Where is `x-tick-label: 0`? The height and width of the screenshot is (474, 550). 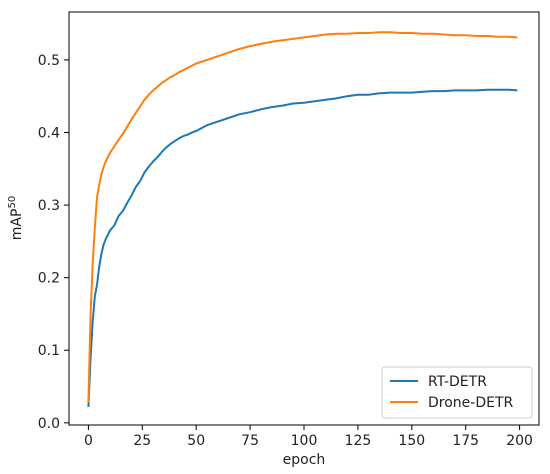 x-tick-label: 0 is located at coordinates (88, 441).